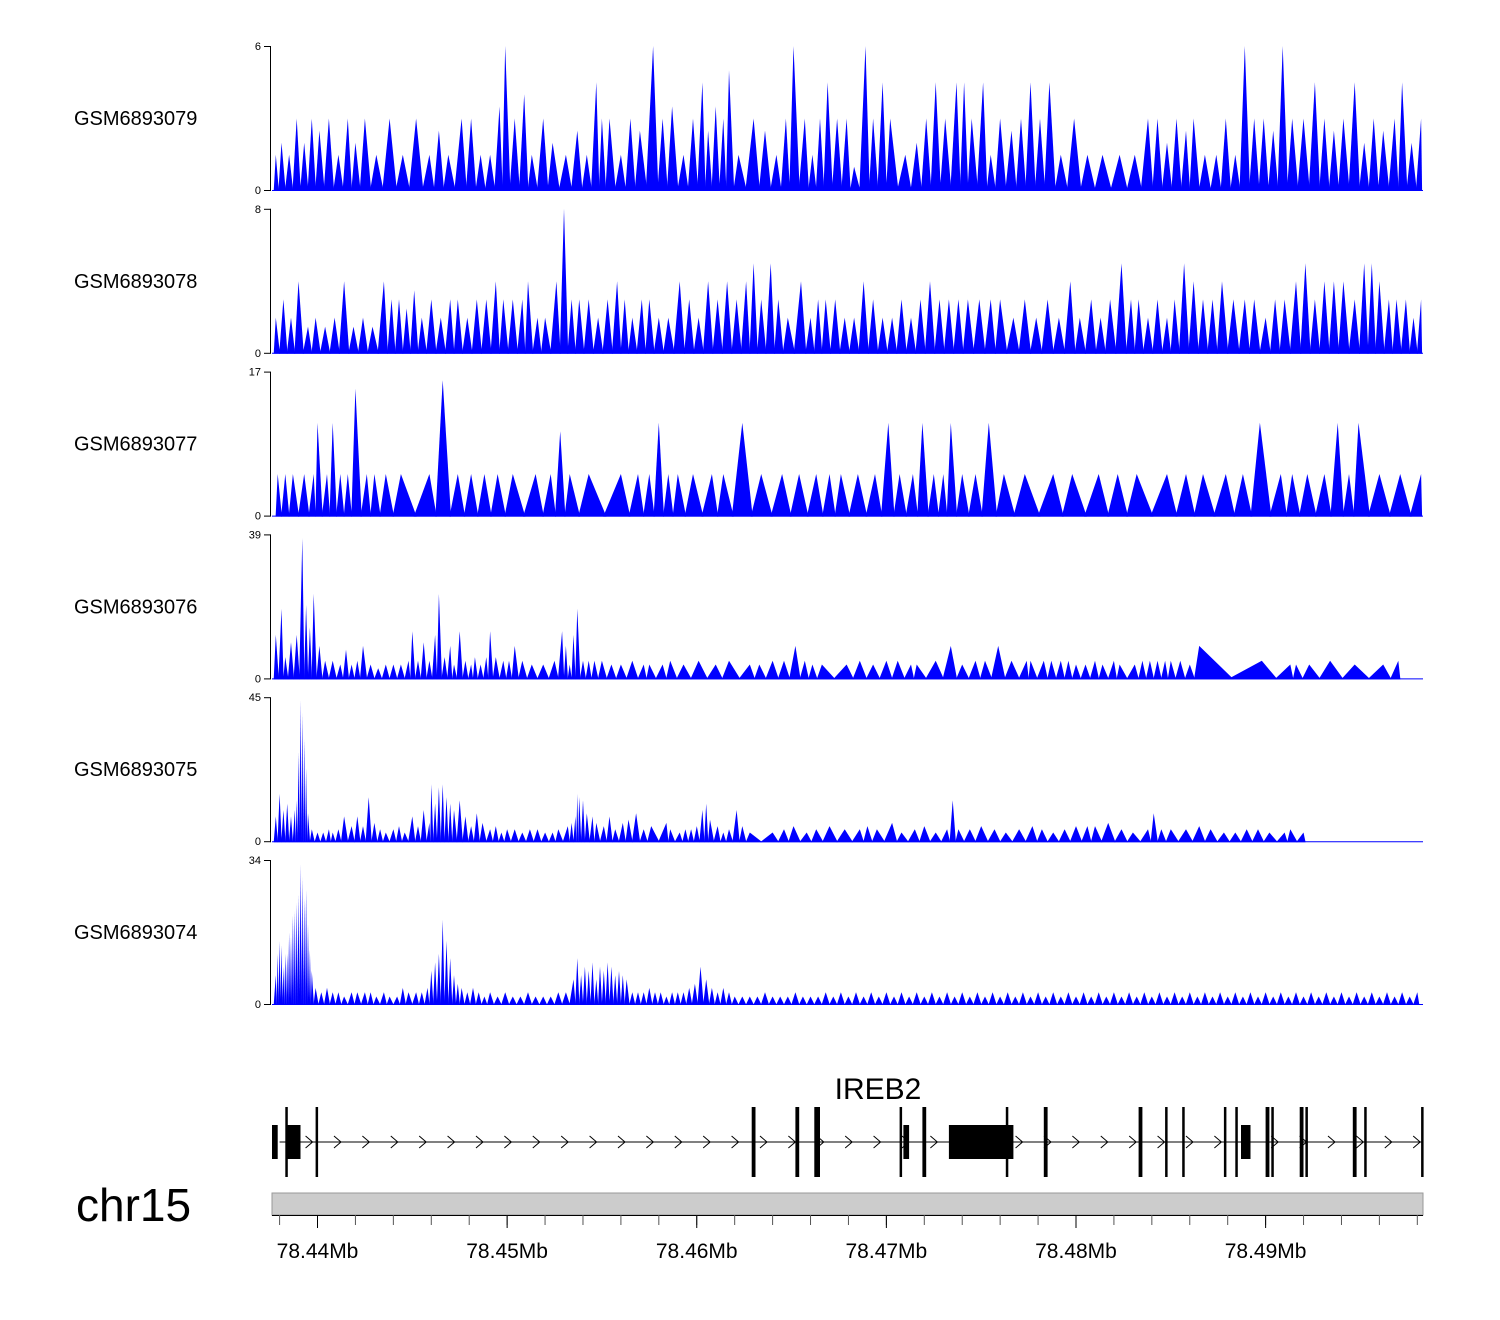 This screenshot has width=1500, height=1320. I want to click on coverage-track: GSM6893076 39 0, so click(748, 607).